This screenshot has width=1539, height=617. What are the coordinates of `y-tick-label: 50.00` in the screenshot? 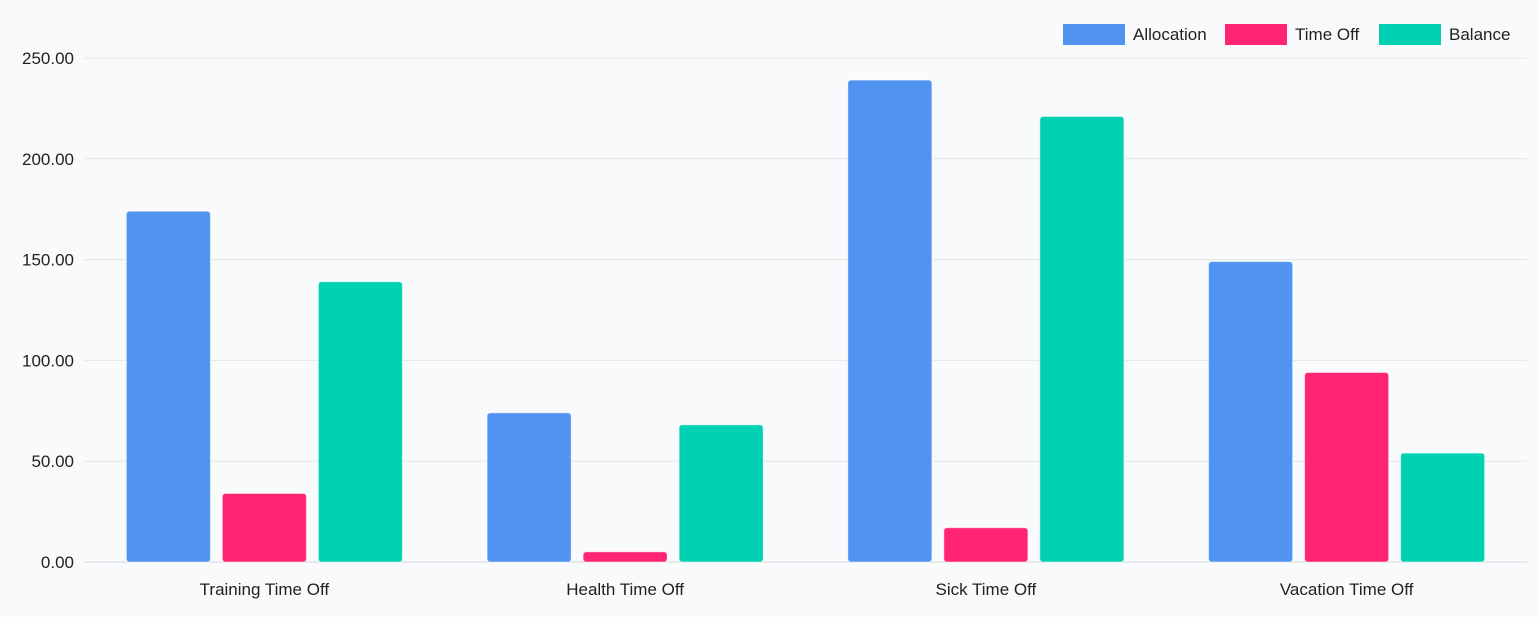 It's located at (52, 461).